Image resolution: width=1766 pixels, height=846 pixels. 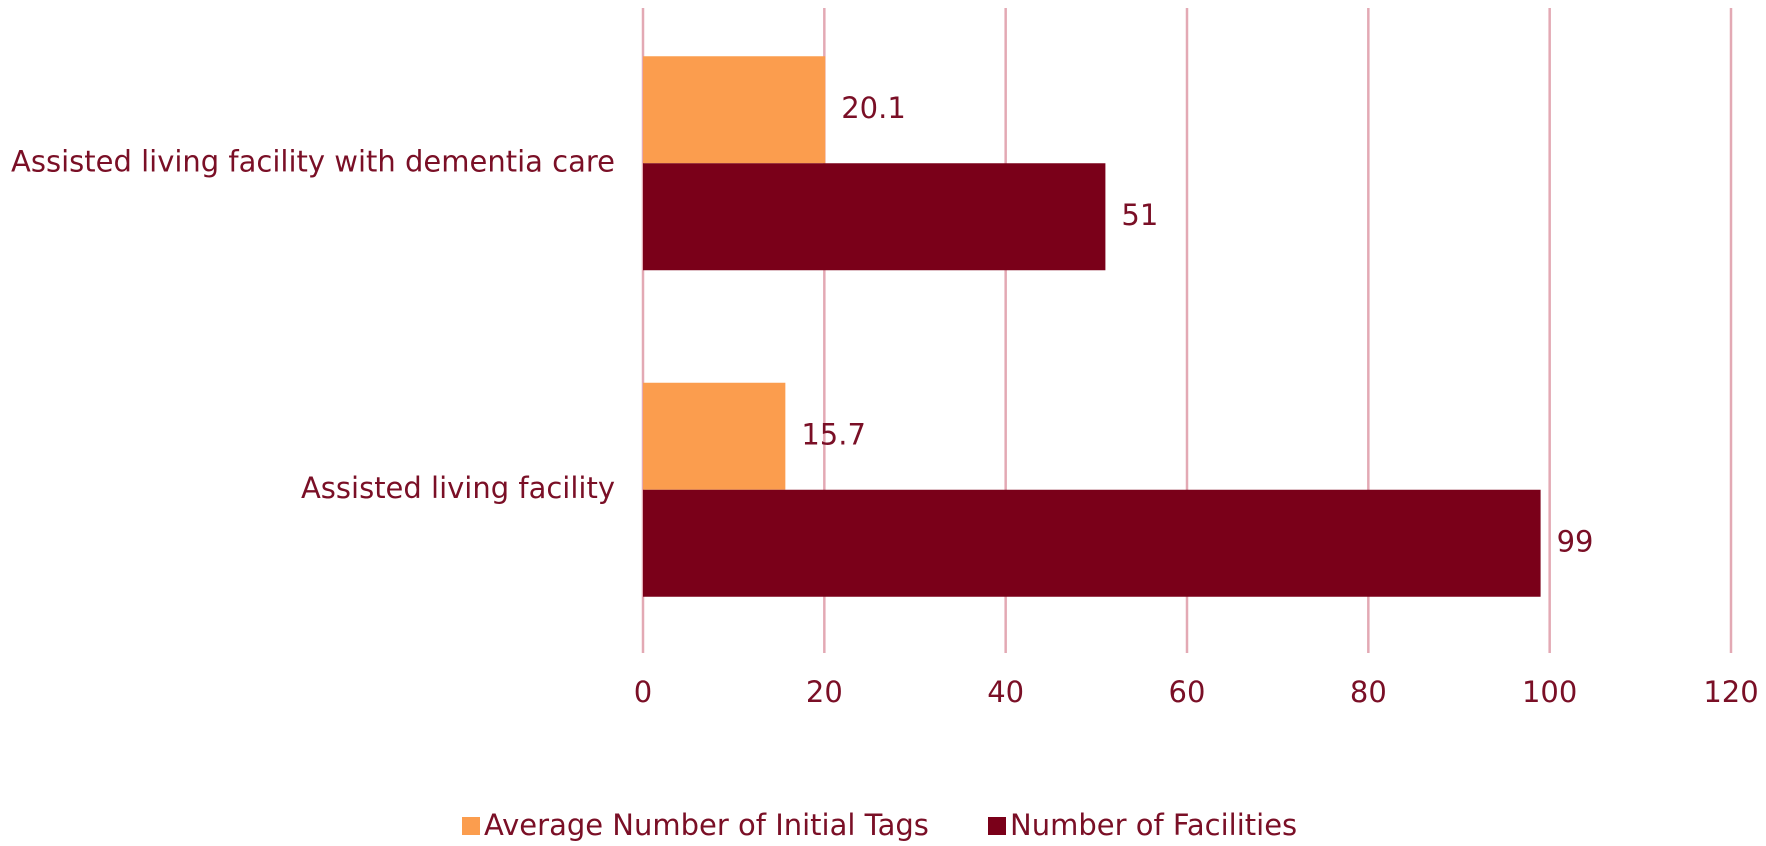 What do you see at coordinates (1187, 692) in the screenshot?
I see `x-tick-label: 60` at bounding box center [1187, 692].